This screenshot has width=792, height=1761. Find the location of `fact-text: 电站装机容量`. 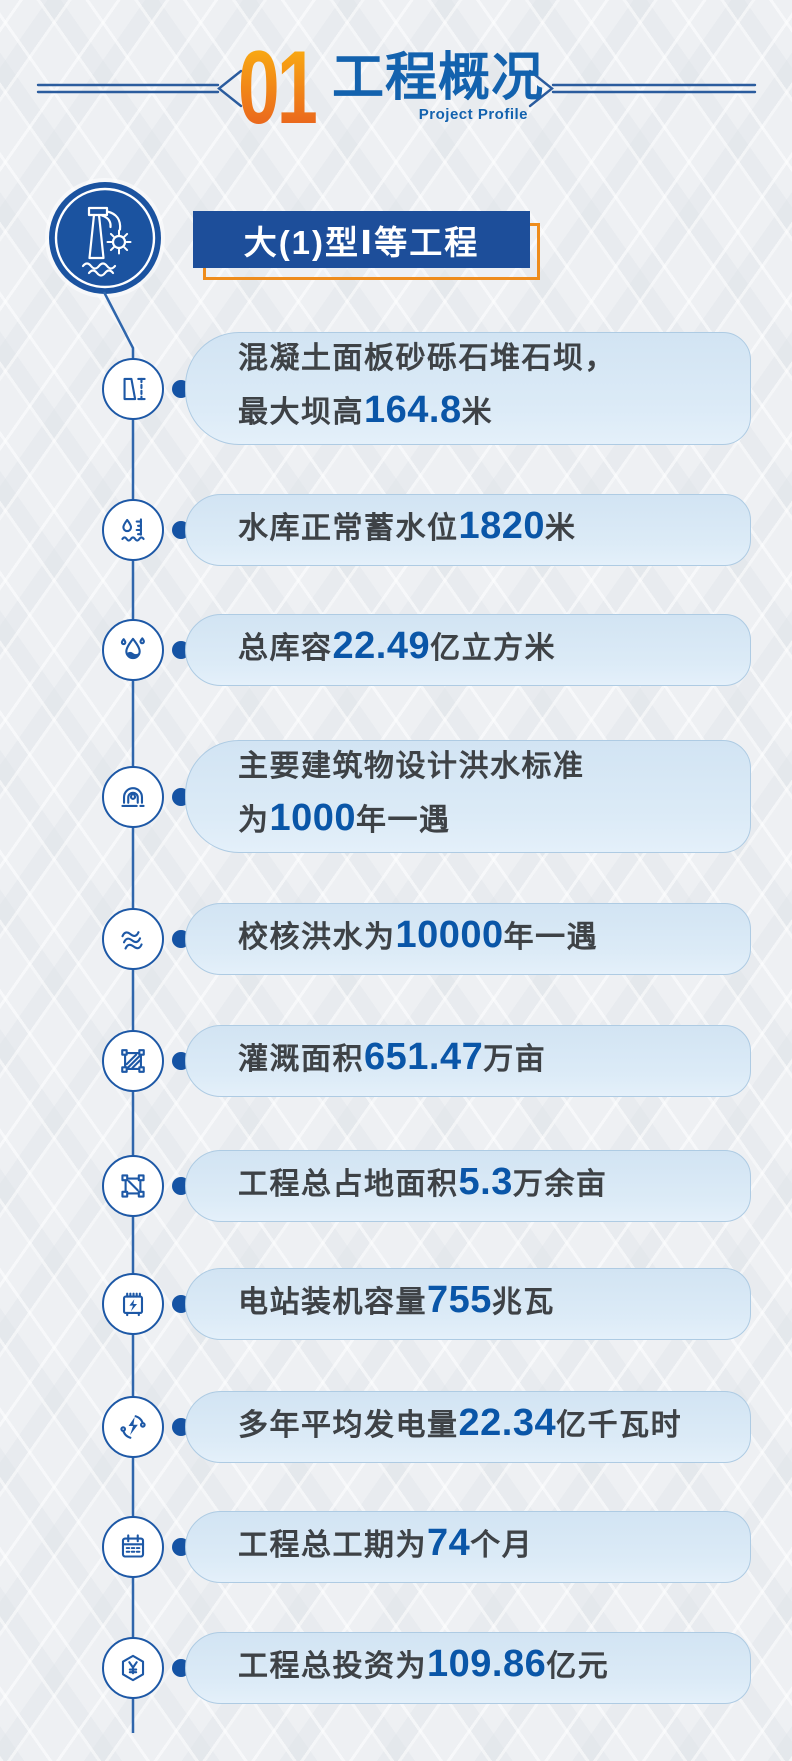

fact-text: 电站装机容量 is located at coordinates (332, 1302).